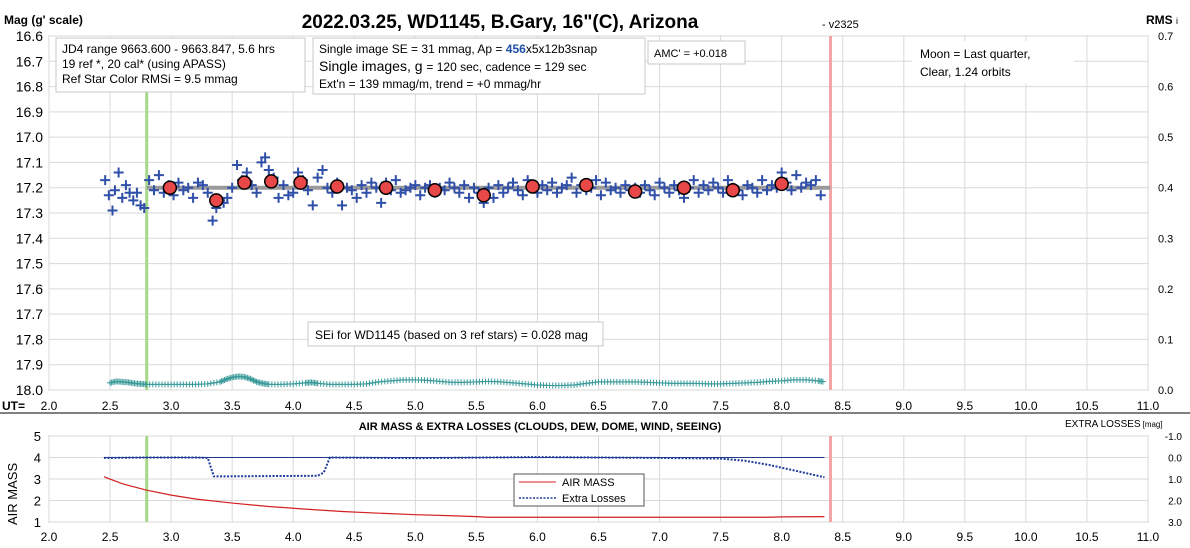 This screenshot has height=548, width=1190. What do you see at coordinates (171, 406) in the screenshot?
I see `x-tick-label: 3.0` at bounding box center [171, 406].